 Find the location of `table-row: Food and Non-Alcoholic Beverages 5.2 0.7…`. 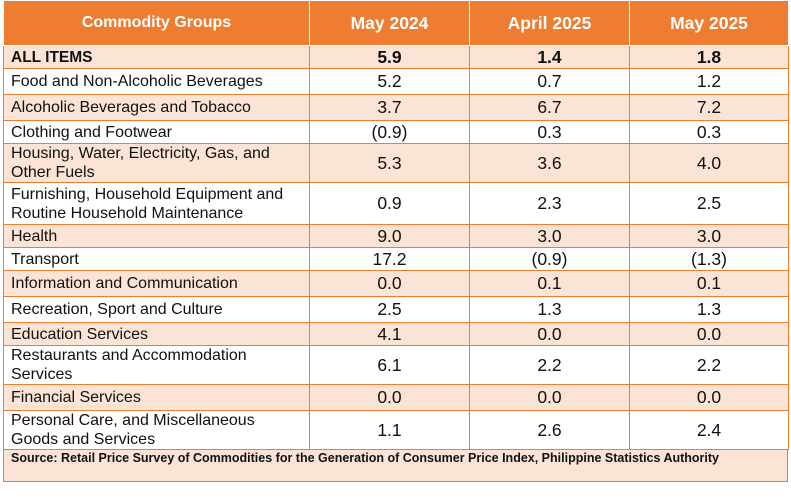

table-row: Food and Non-Alcoholic Beverages 5.2 0.7… is located at coordinates (396, 81).